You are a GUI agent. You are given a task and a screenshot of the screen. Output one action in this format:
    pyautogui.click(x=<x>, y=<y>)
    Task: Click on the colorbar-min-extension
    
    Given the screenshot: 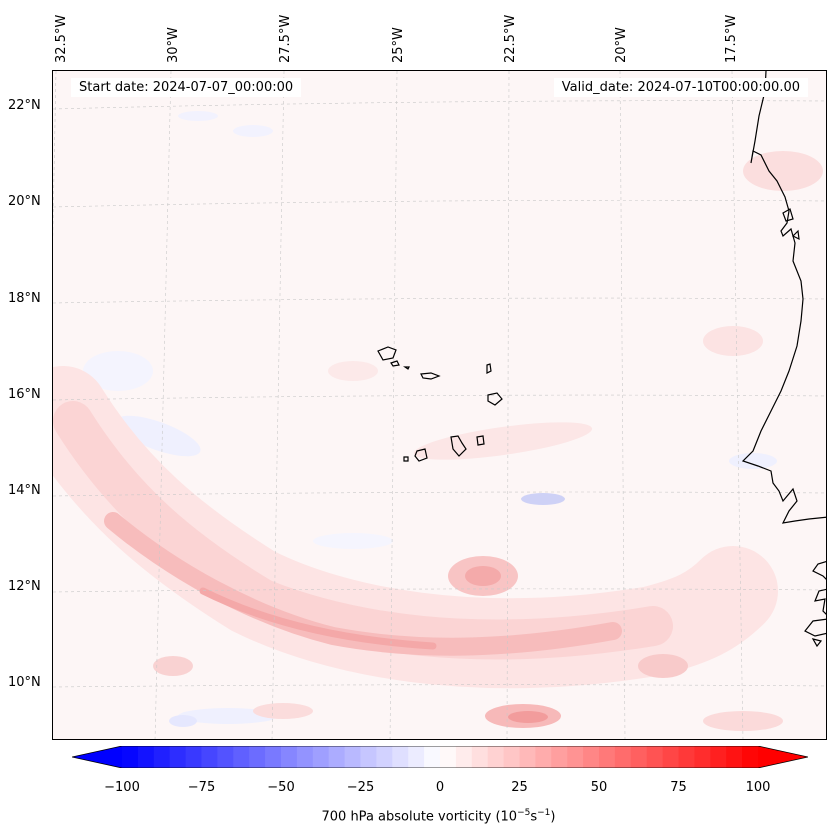 What is the action you would take?
    pyautogui.click(x=97, y=757)
    